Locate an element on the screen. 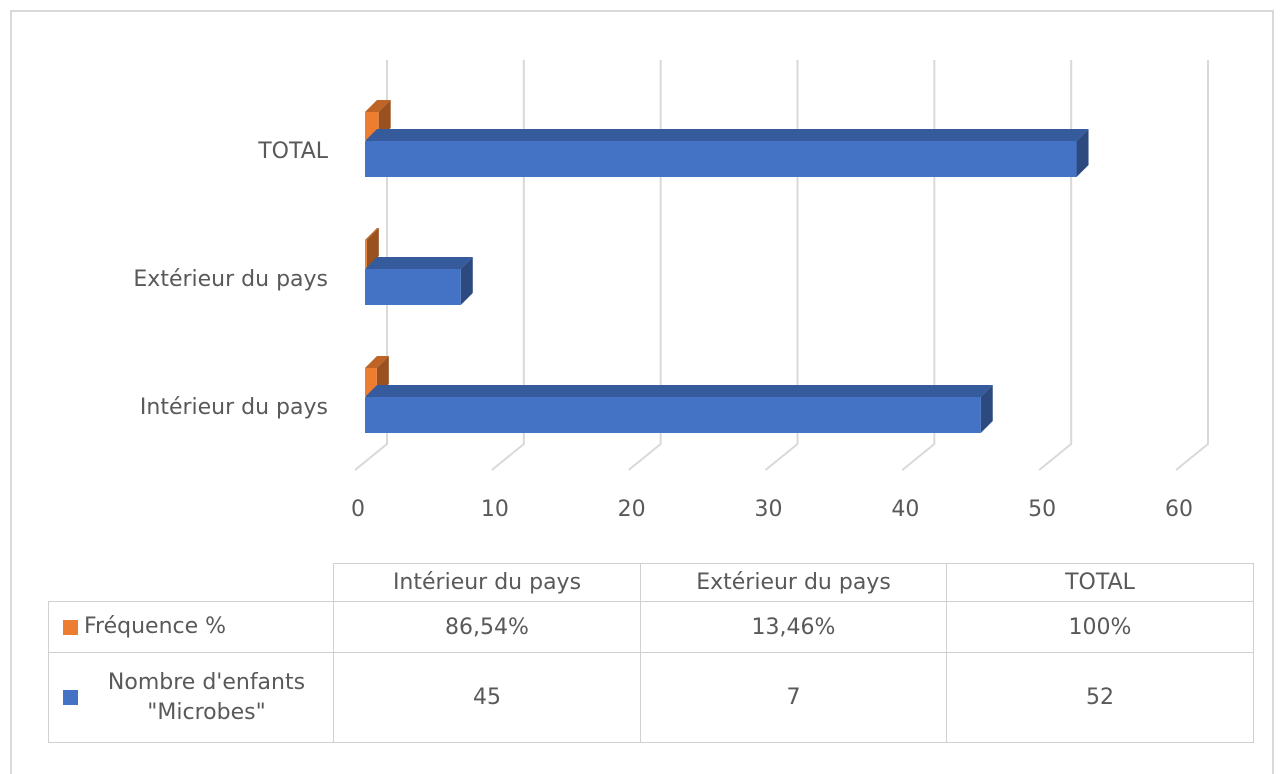  legend-entry: Nombre d'enfants "Microbes" is located at coordinates (191, 697).